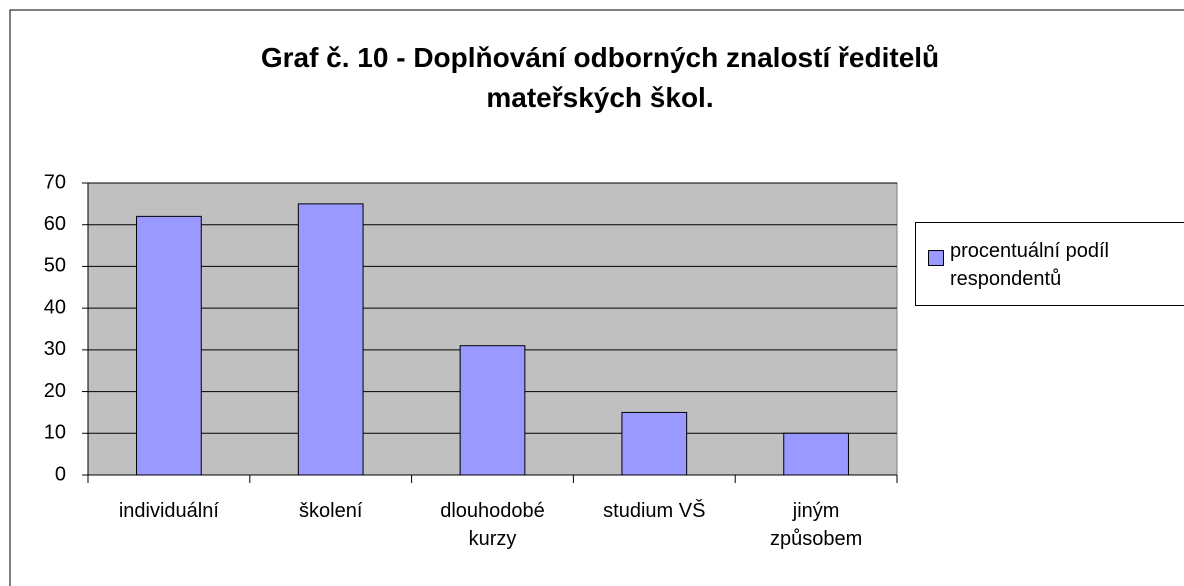 The height and width of the screenshot is (586, 1184). I want to click on y-tick-label: 50, so click(55, 266).